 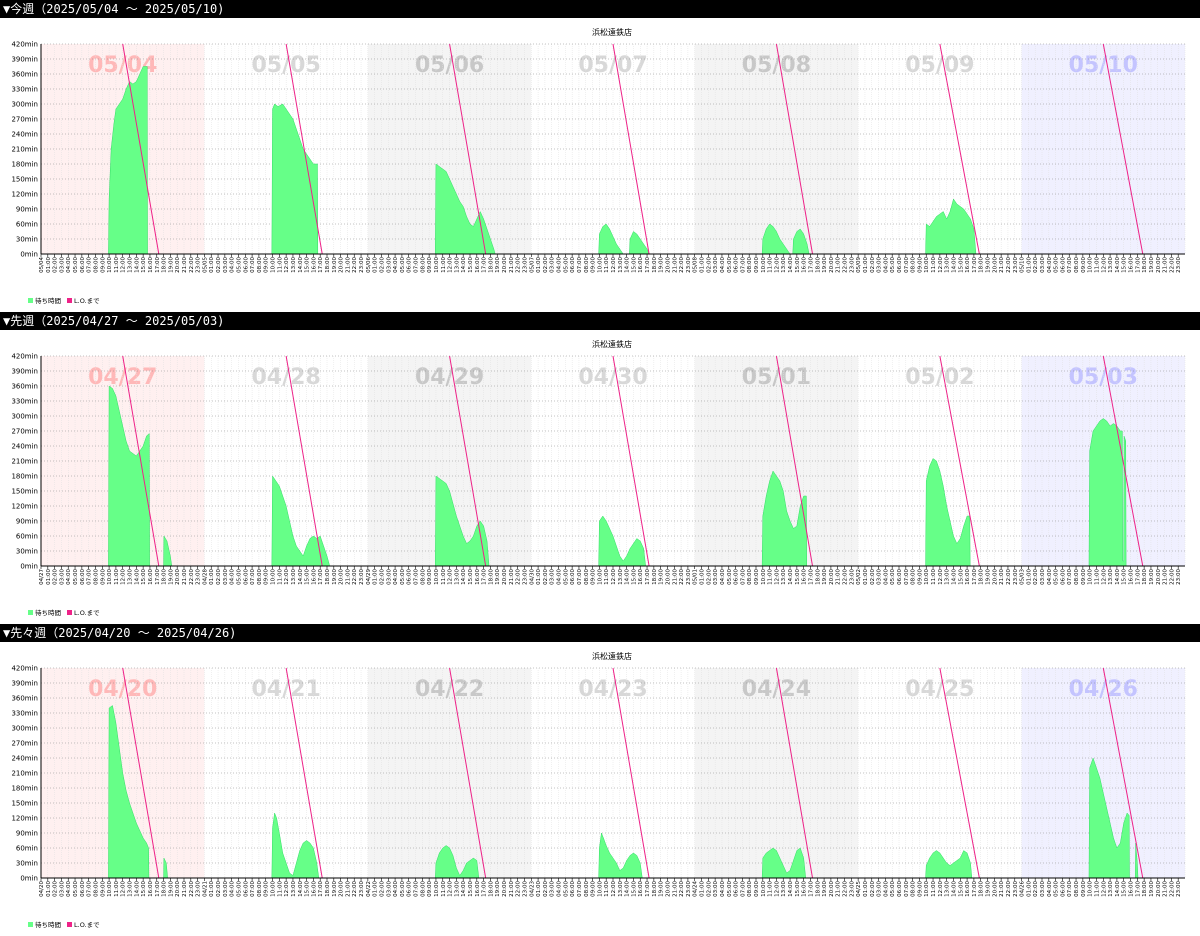 I want to click on day-label: 04/30, so click(x=612, y=377).